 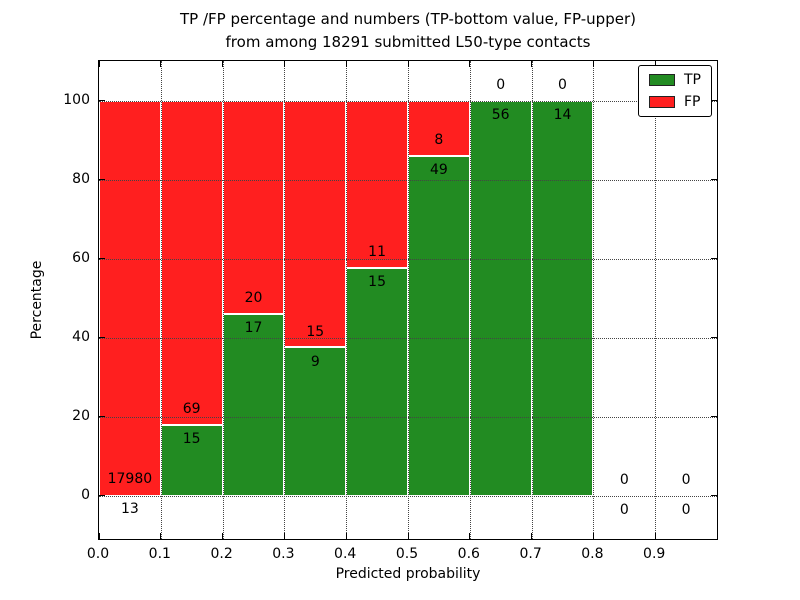 I want to click on legend-item-tp: TP, so click(x=675, y=80).